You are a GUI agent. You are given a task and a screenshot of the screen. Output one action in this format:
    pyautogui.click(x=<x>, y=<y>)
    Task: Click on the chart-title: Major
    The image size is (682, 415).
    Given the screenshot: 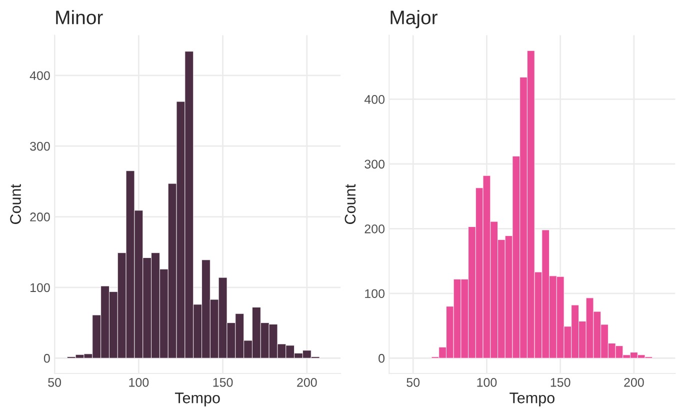 What is the action you would take?
    pyautogui.click(x=414, y=19)
    